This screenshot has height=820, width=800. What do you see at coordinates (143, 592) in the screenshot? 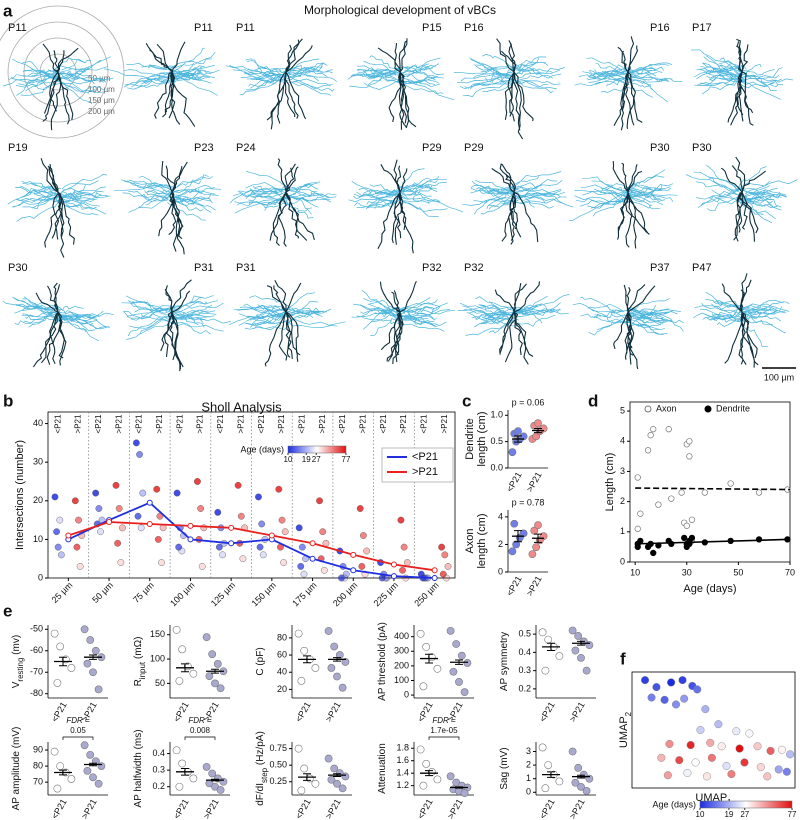
I see `x-tick-label: 75 µm` at bounding box center [143, 592].